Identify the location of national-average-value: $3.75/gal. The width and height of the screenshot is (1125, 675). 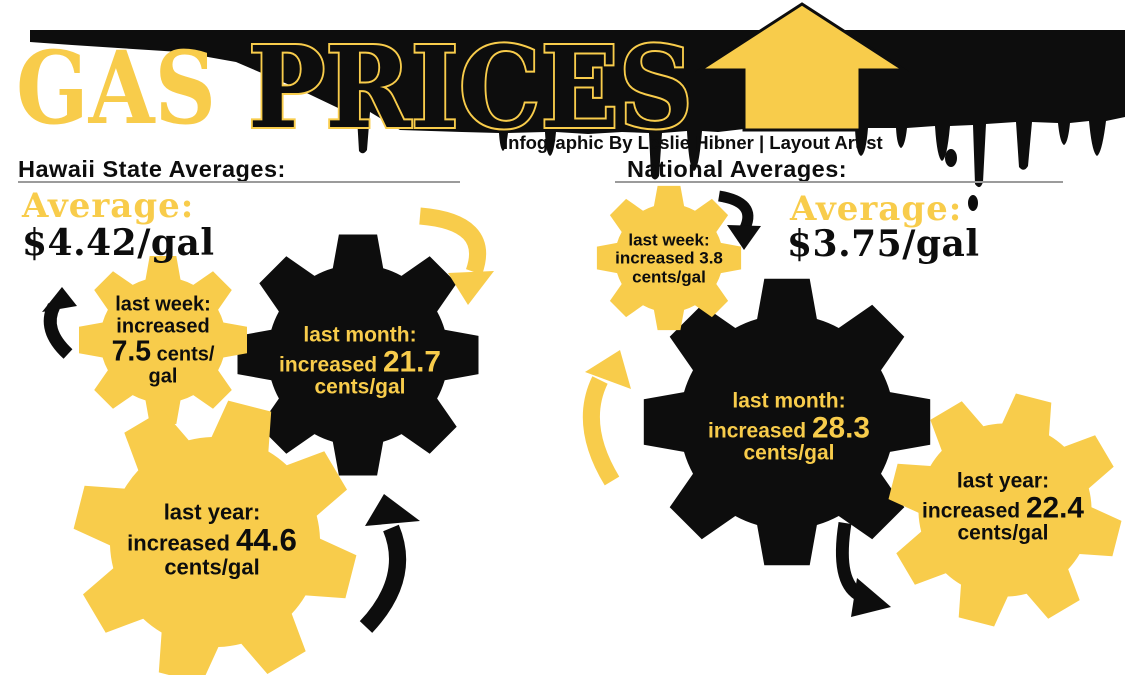
(883, 244).